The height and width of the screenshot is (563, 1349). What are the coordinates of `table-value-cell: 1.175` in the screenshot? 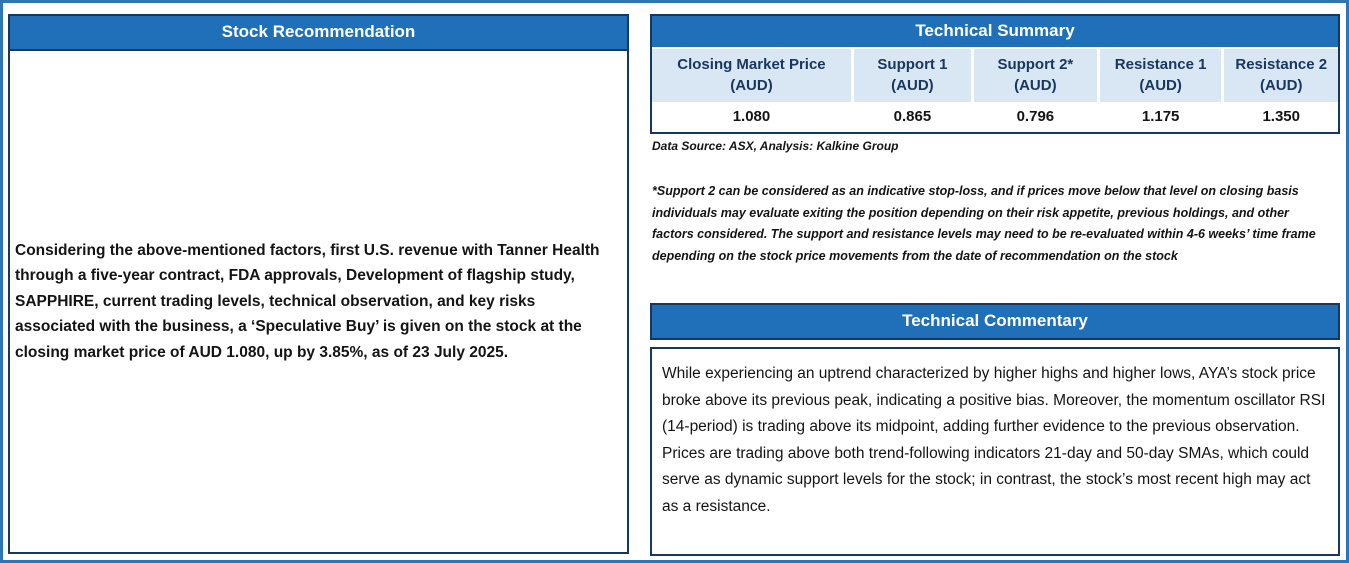 It's located at (1160, 117).